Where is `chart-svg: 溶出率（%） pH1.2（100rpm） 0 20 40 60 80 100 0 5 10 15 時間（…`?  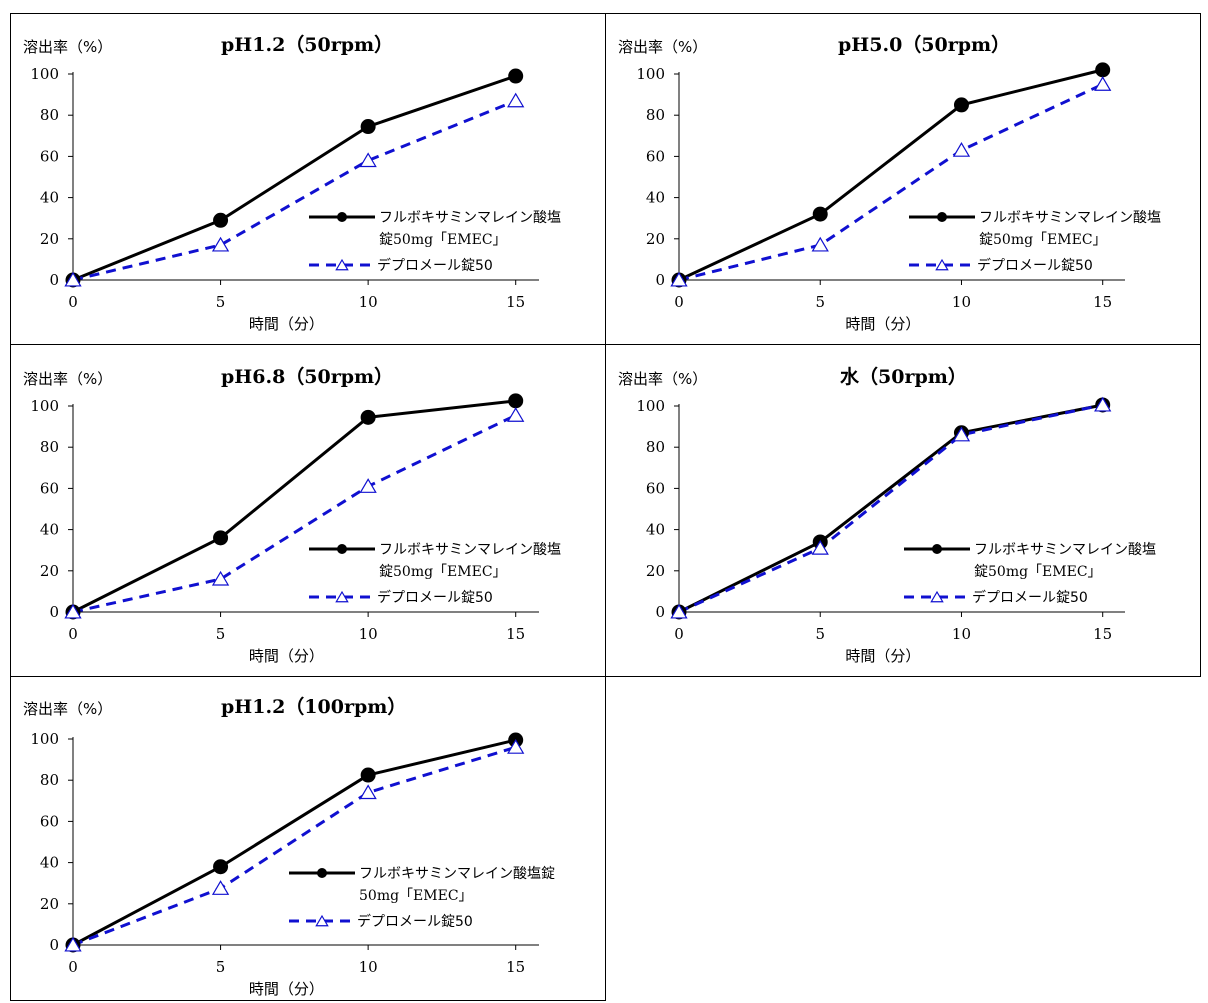
chart-svg: 溶出率（%） pH1.2（100rpm） 0 20 40 60 80 100 0 5 10 15 時間（… is located at coordinates (289, 846).